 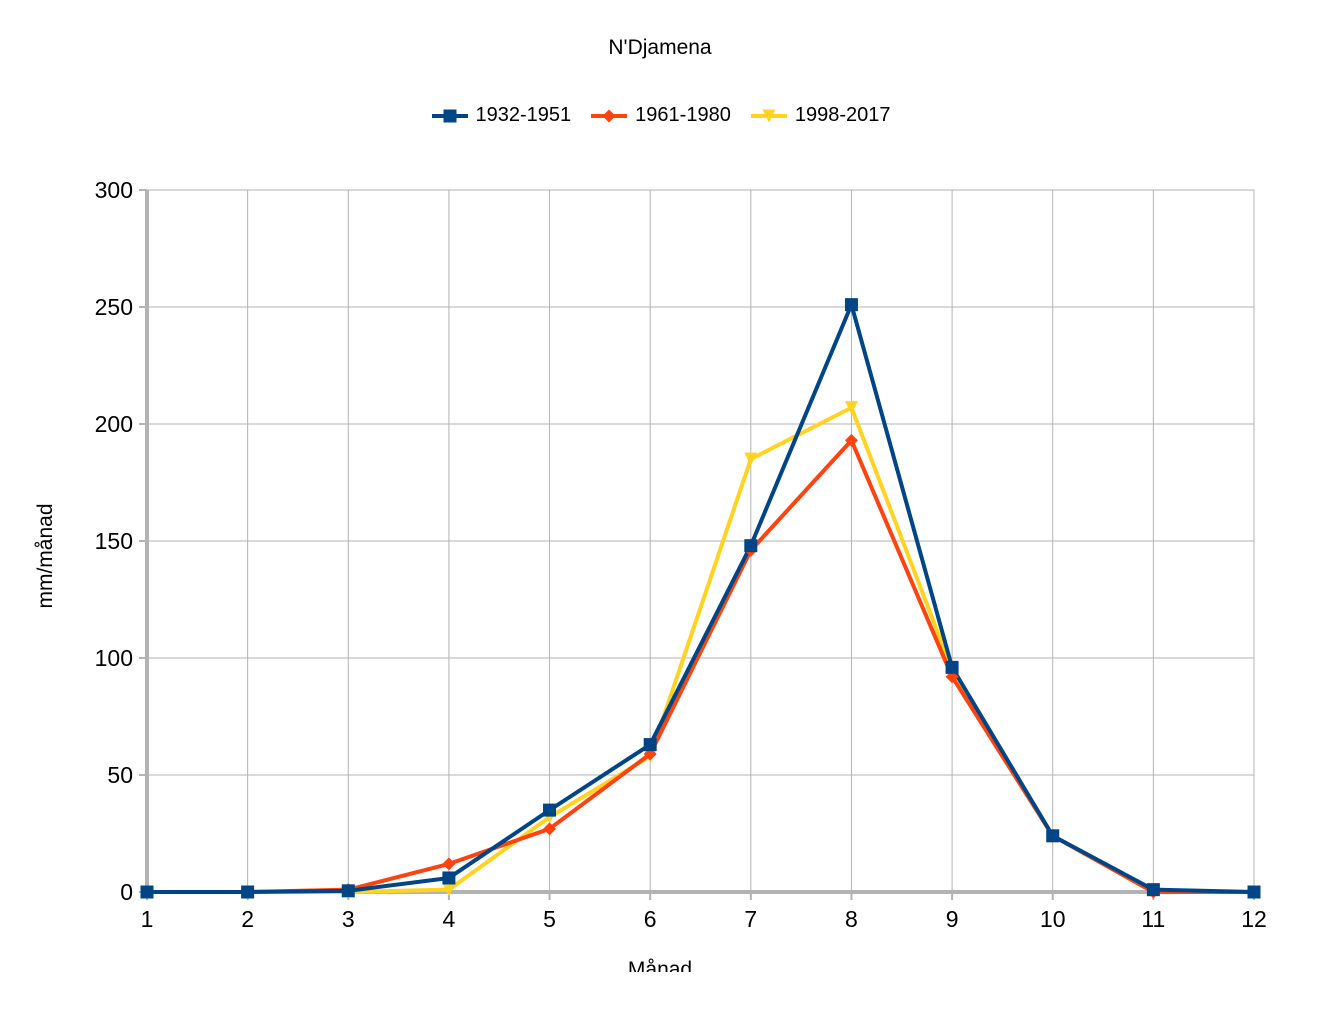 I want to click on x-tick-label: 11, so click(x=1153, y=919).